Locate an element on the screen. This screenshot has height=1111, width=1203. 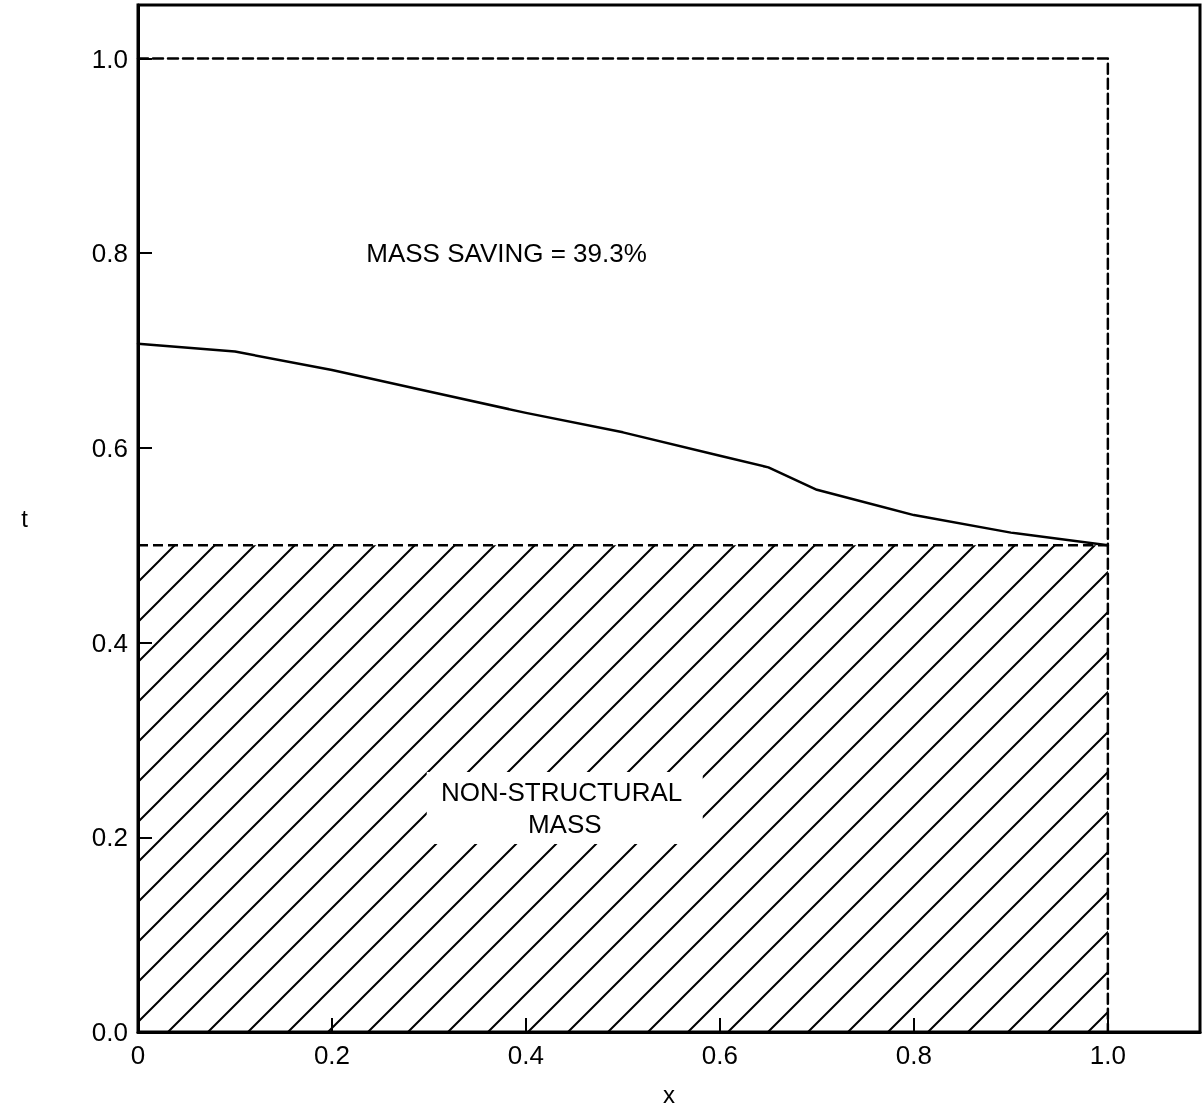
x-tick-label: 0.2 is located at coordinates (332, 1055).